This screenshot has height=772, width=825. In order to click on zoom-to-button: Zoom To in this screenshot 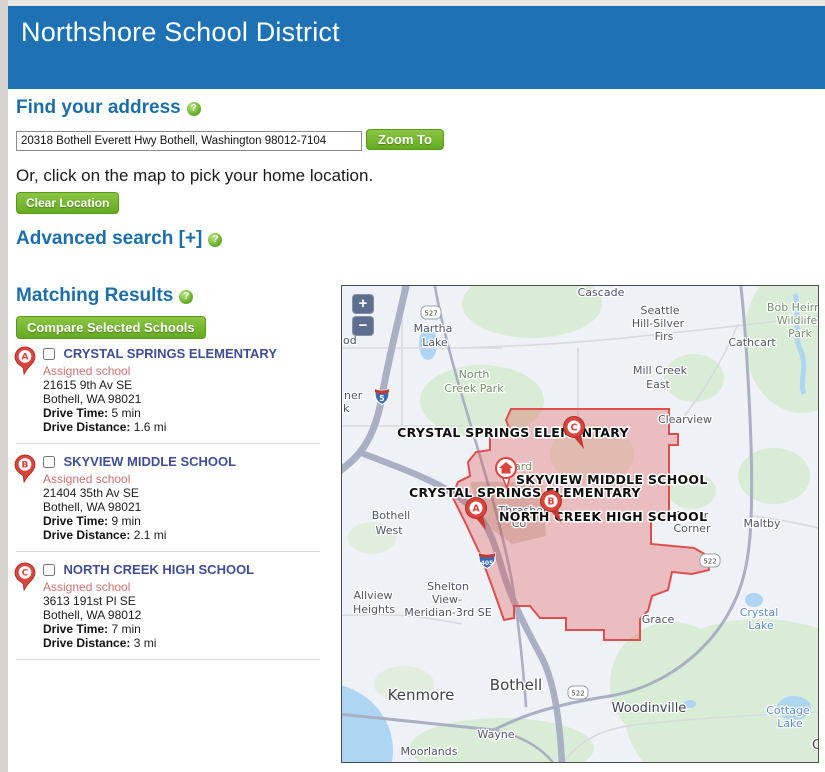, I will do `click(405, 139)`.